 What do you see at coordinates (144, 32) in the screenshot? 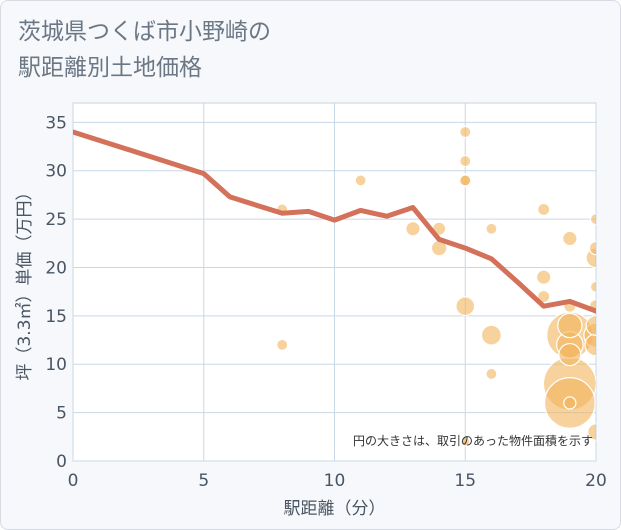
I see `title-line-1: 茨城県つくば市小野崎の` at bounding box center [144, 32].